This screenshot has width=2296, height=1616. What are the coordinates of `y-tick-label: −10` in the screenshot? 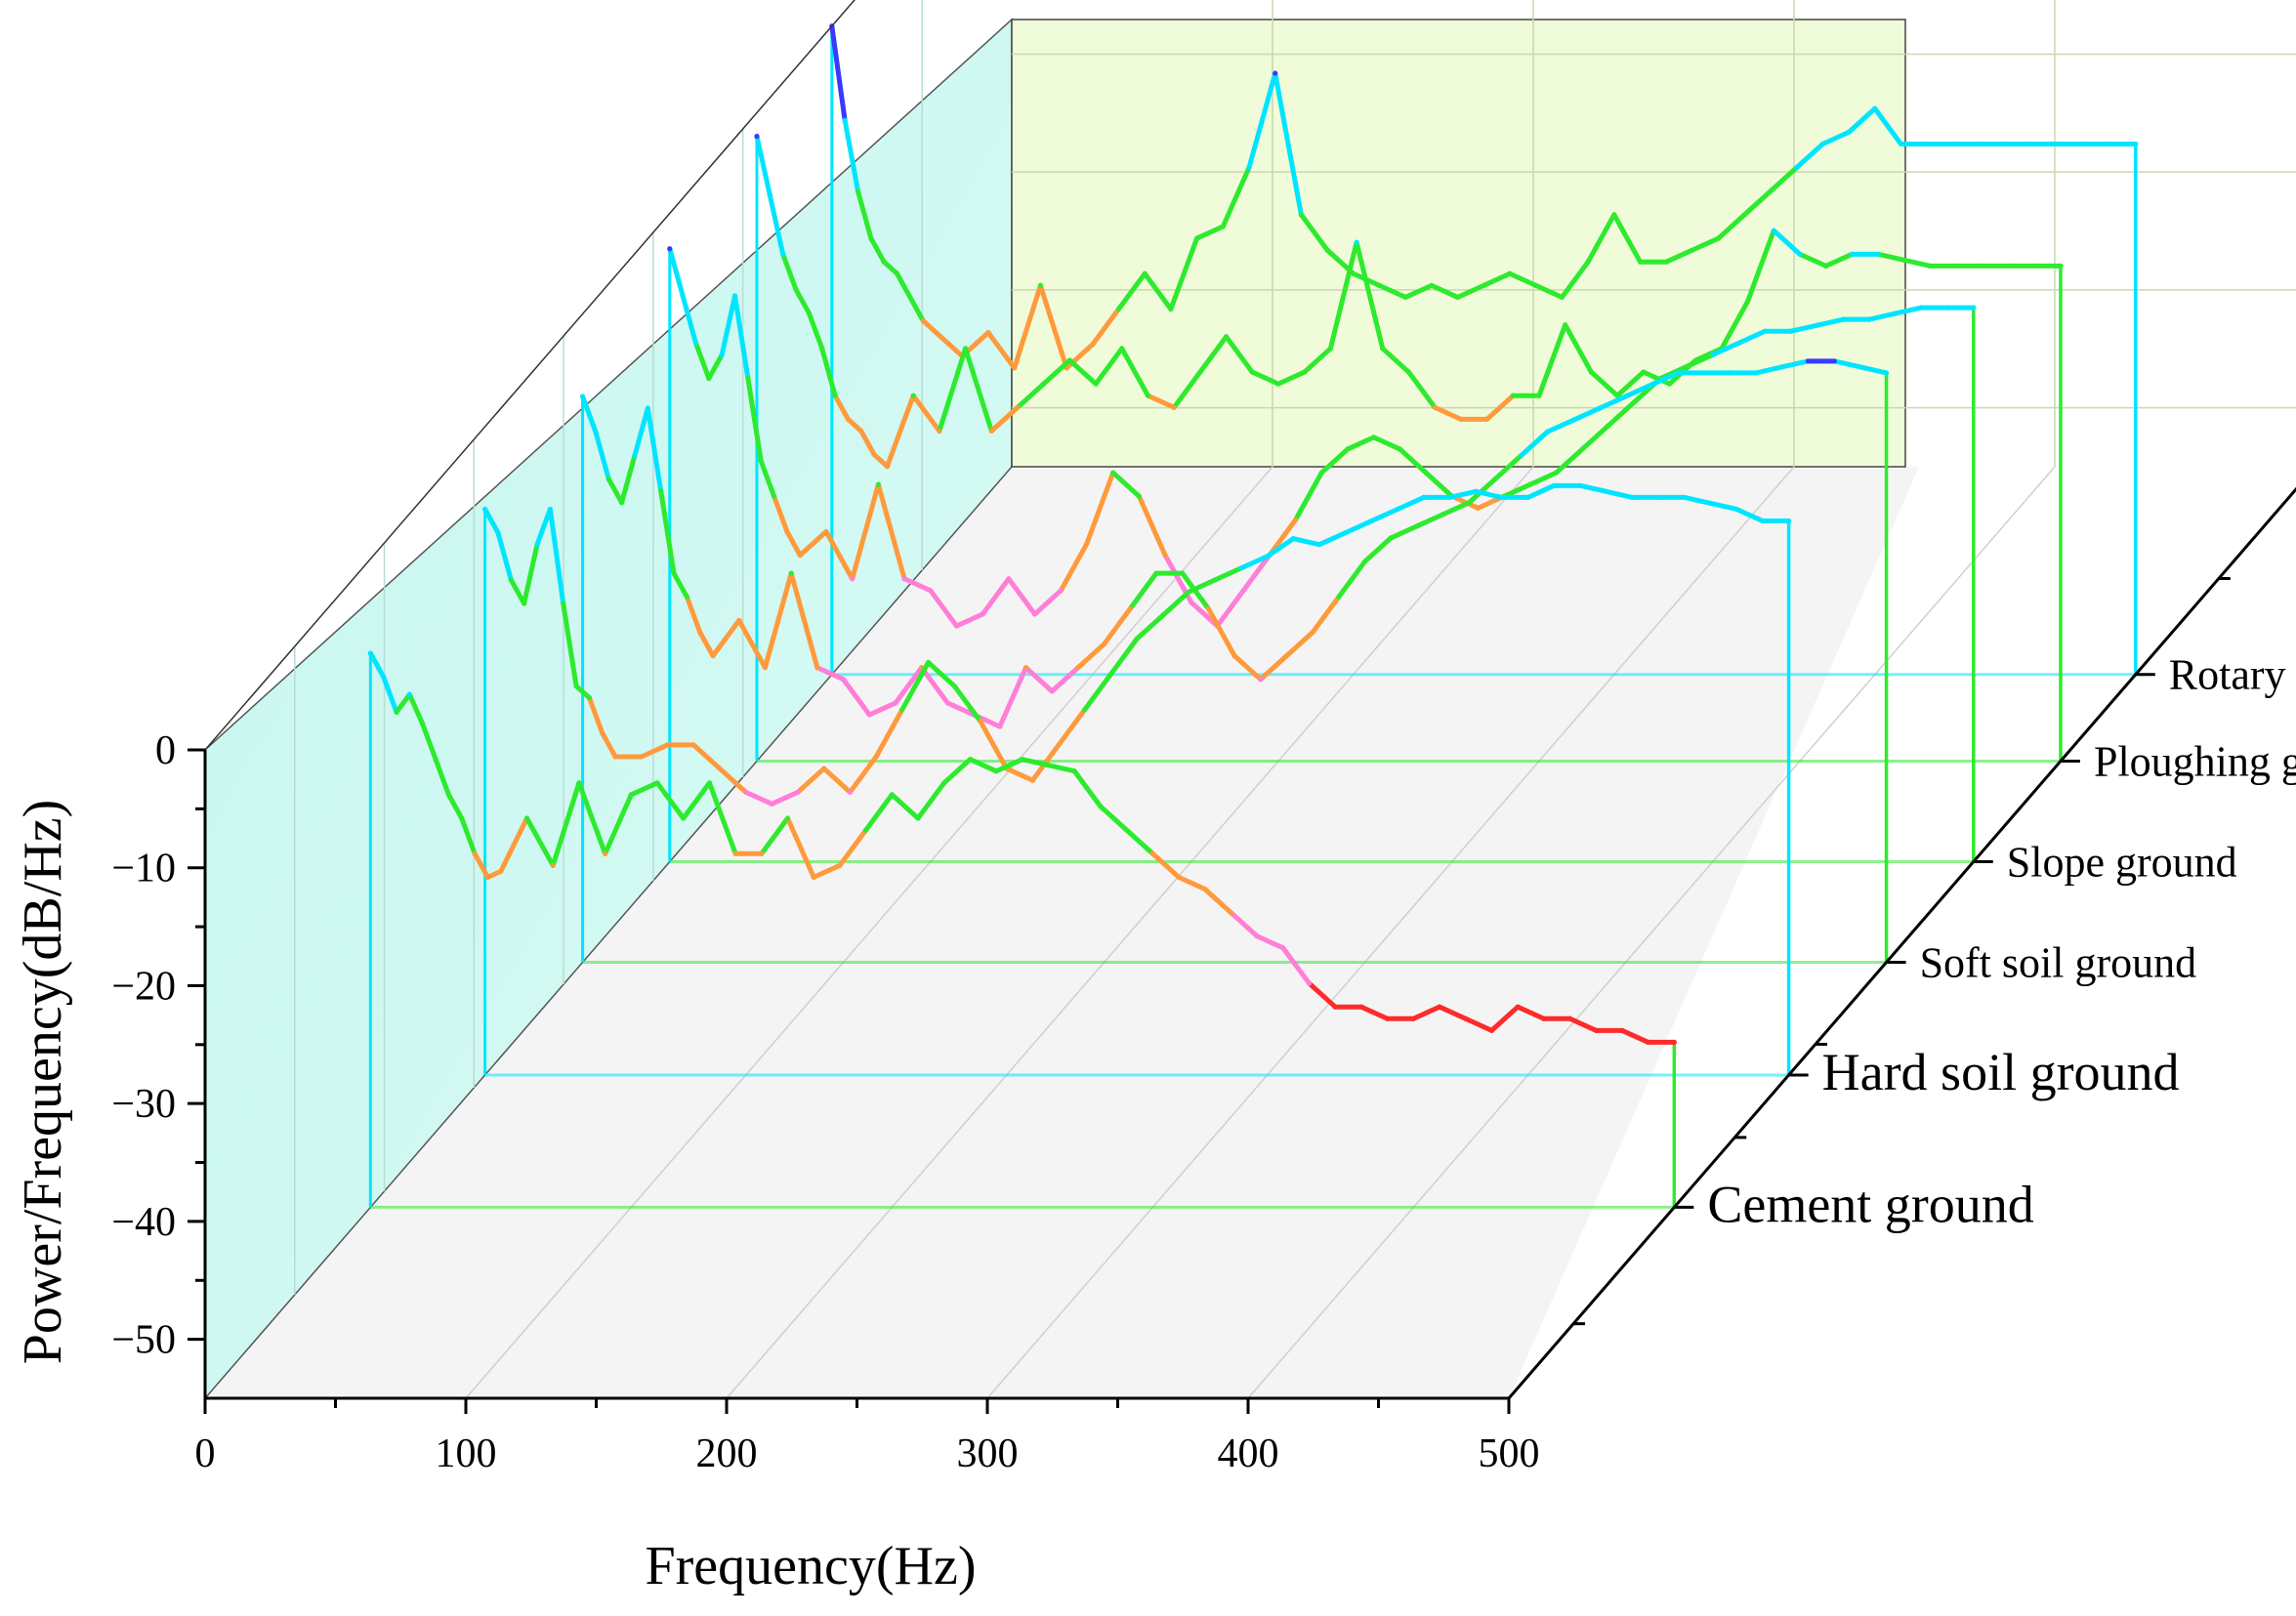 It's located at (143, 869).